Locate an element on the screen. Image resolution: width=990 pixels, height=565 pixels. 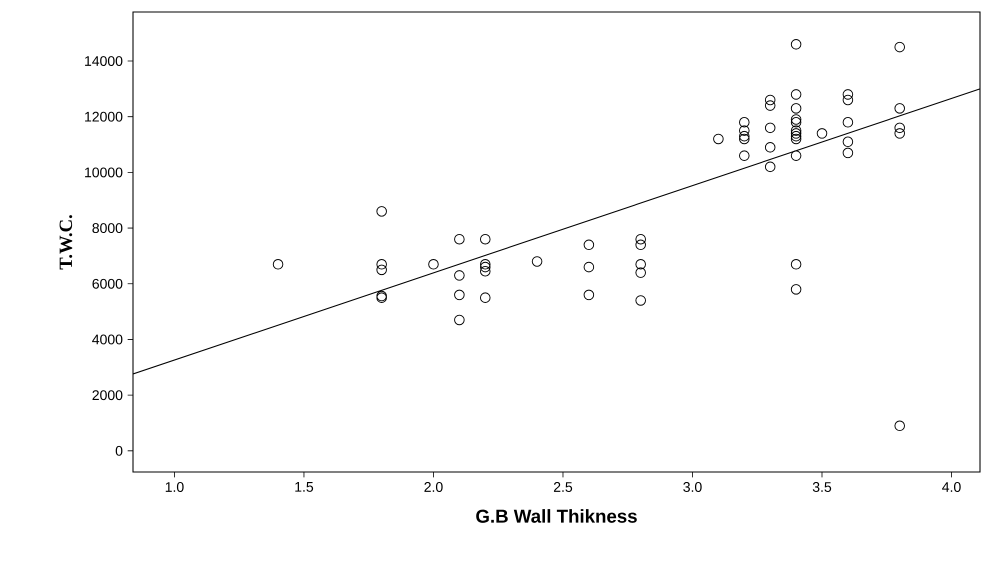
y-tick-label: 10000 is located at coordinates (103, 172).